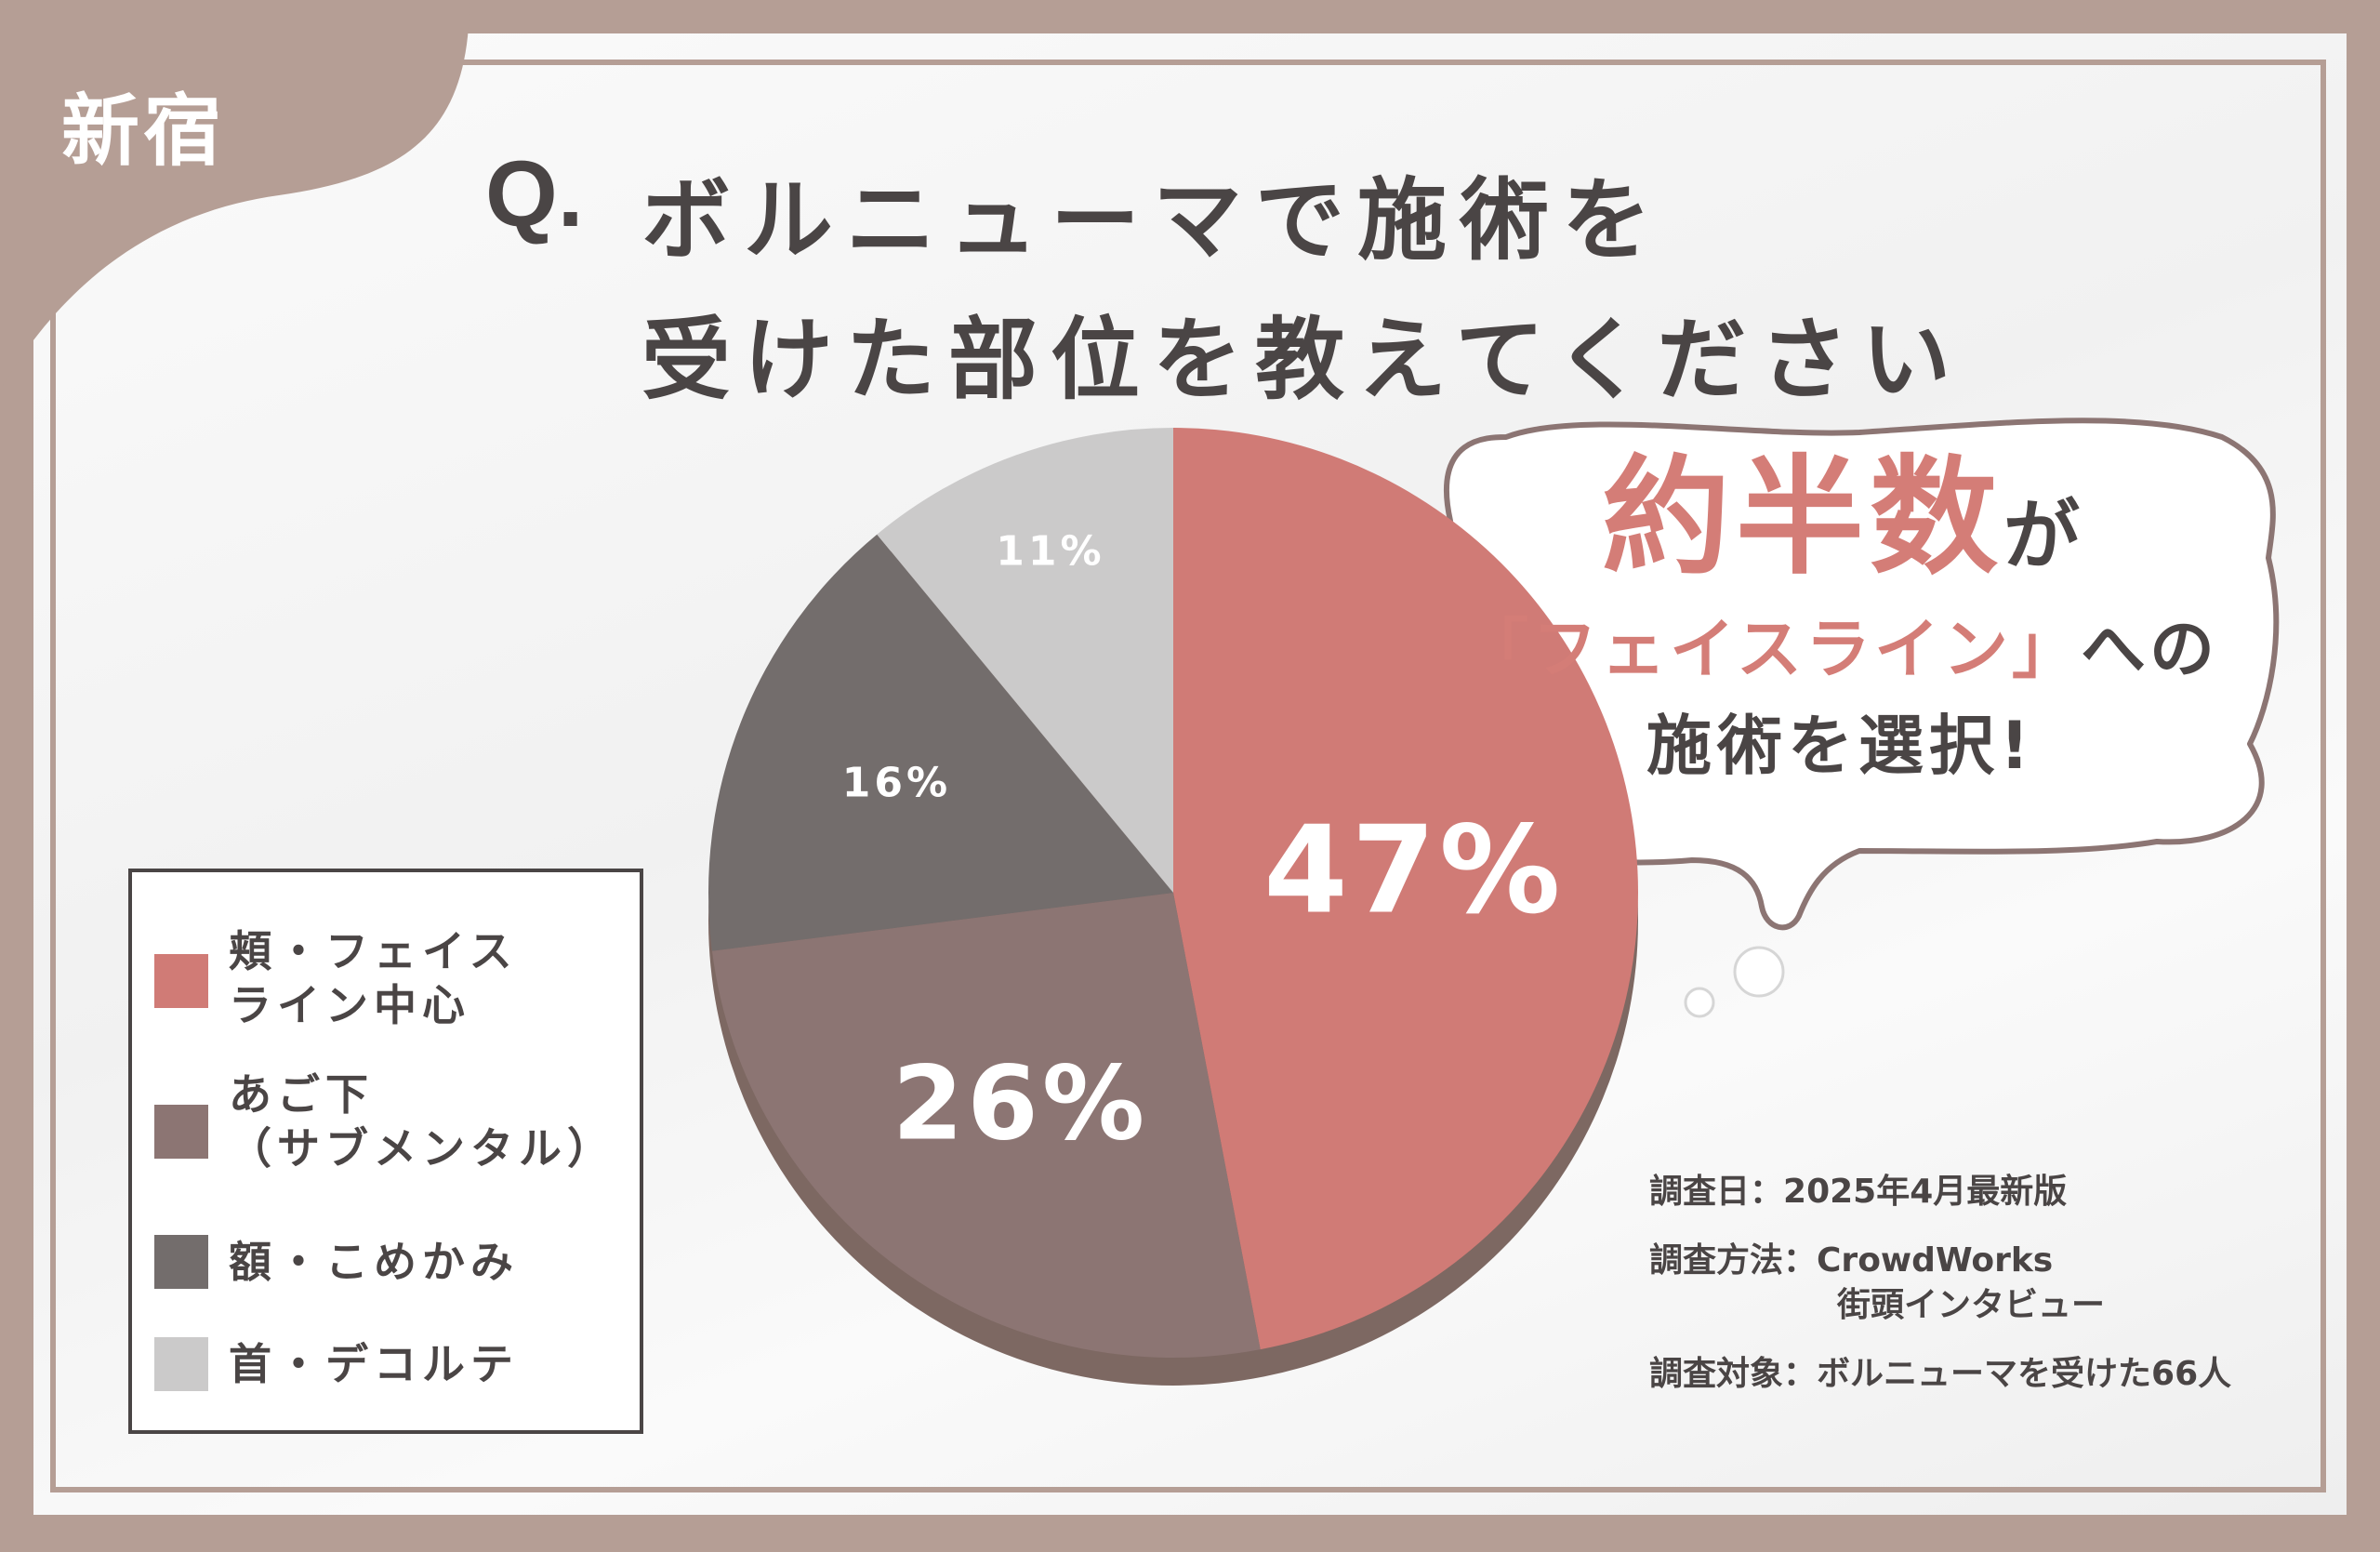 This screenshot has width=2380, height=1552. I want to click on pie-label-cheek: 47%, so click(1413, 870).